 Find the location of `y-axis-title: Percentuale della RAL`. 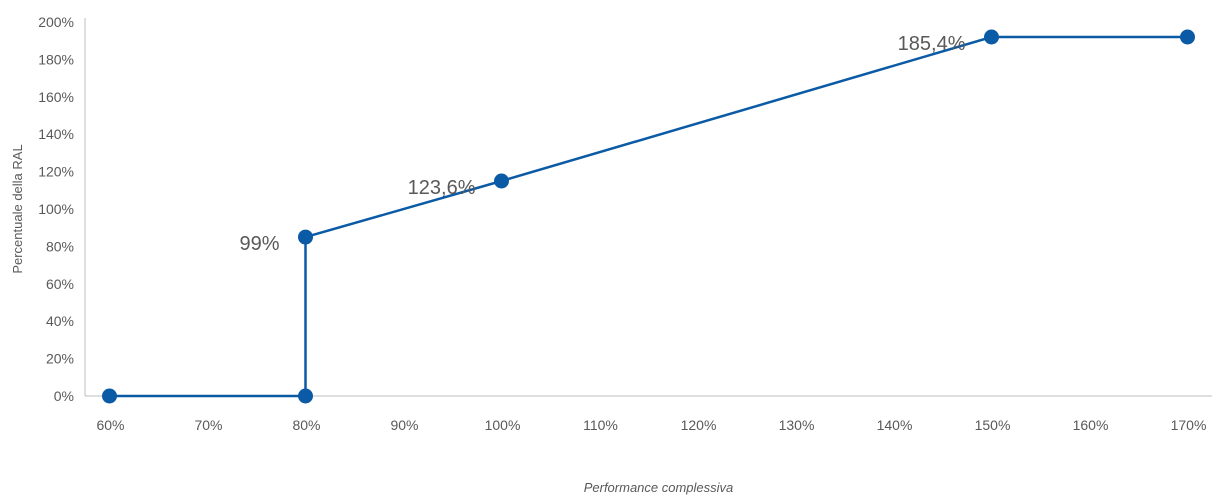

y-axis-title: Percentuale della RAL is located at coordinates (17, 208).